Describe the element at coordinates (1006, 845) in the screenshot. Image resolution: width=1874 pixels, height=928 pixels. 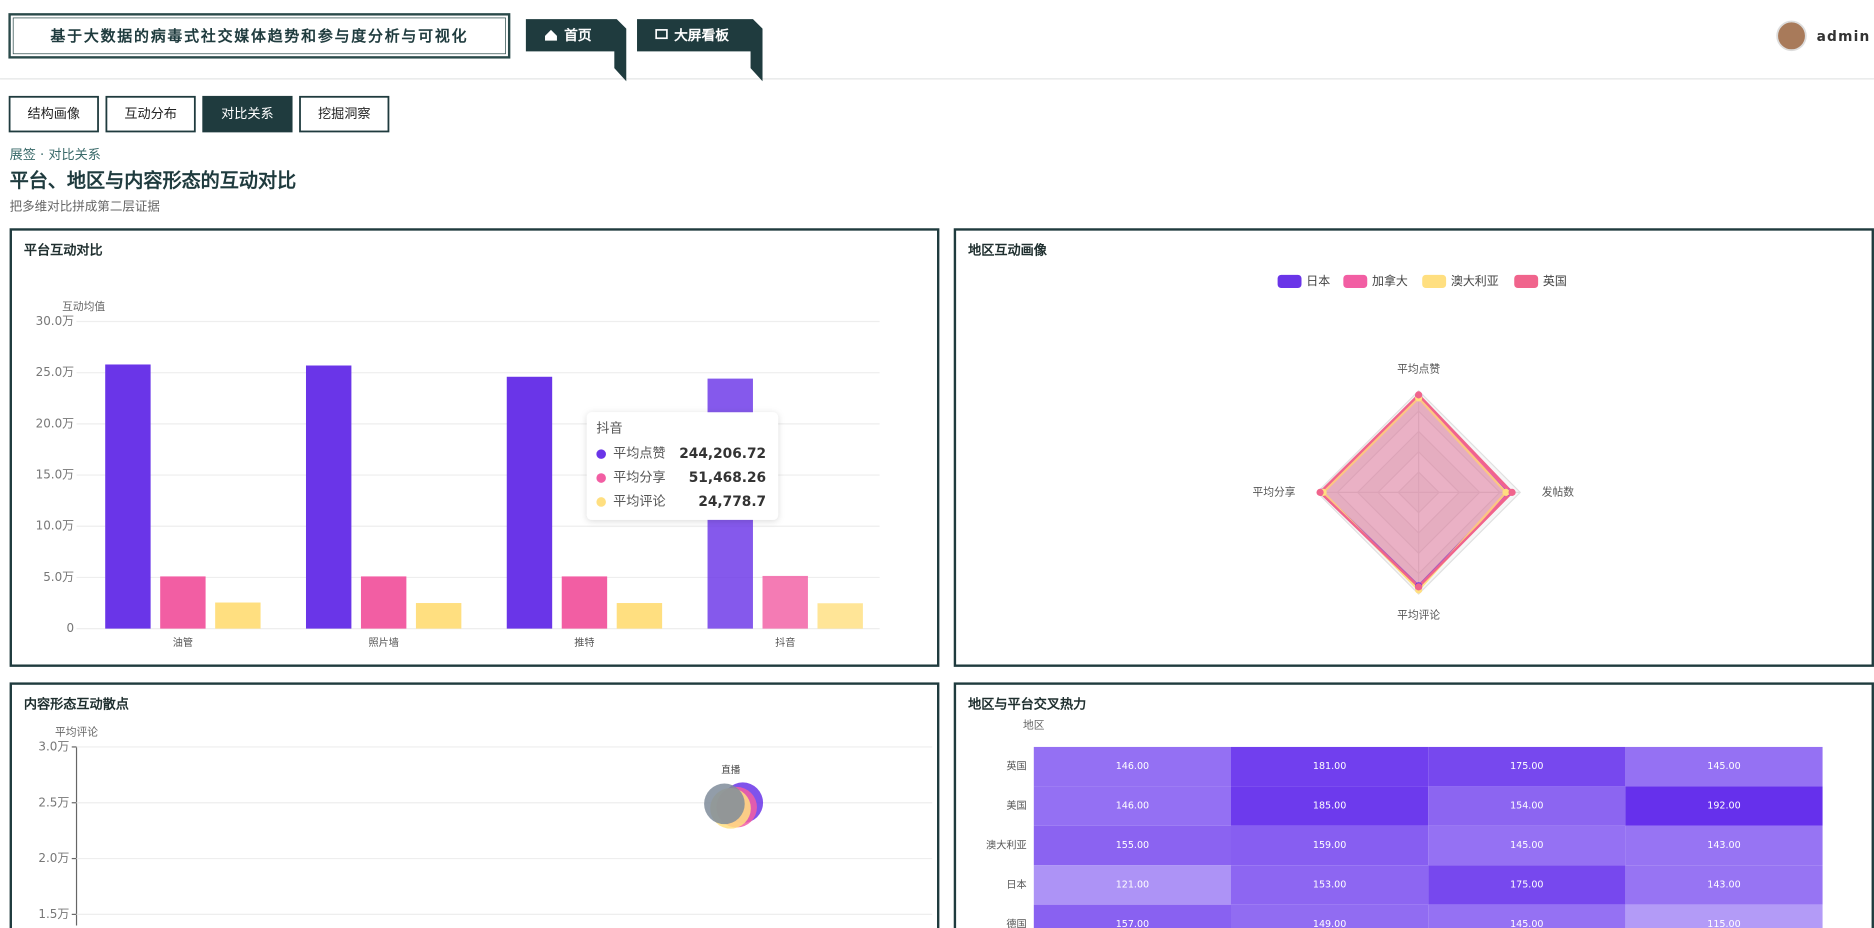
I see `y-tick-label: 澳大利亚` at that location.